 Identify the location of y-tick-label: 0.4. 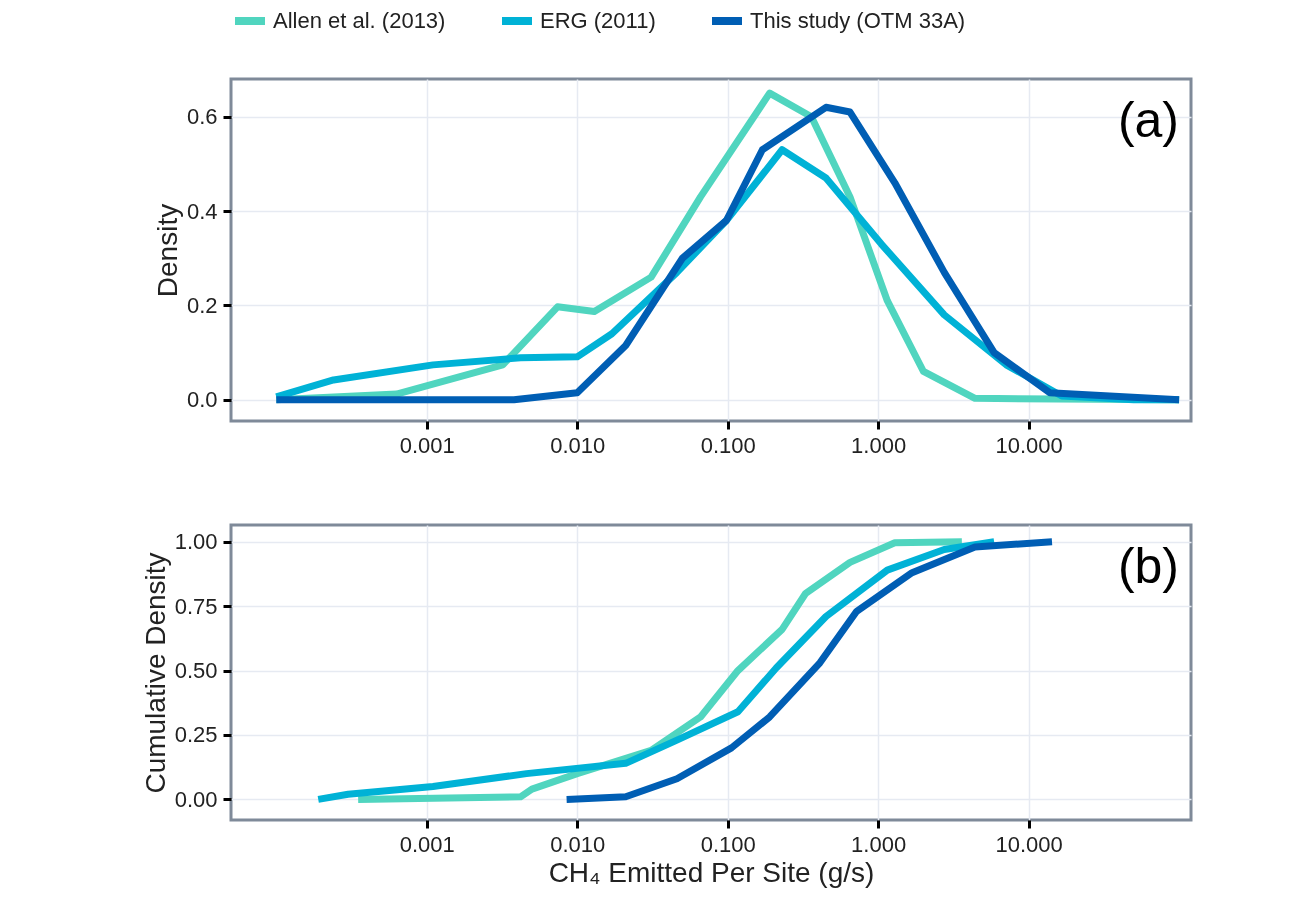
(202, 211).